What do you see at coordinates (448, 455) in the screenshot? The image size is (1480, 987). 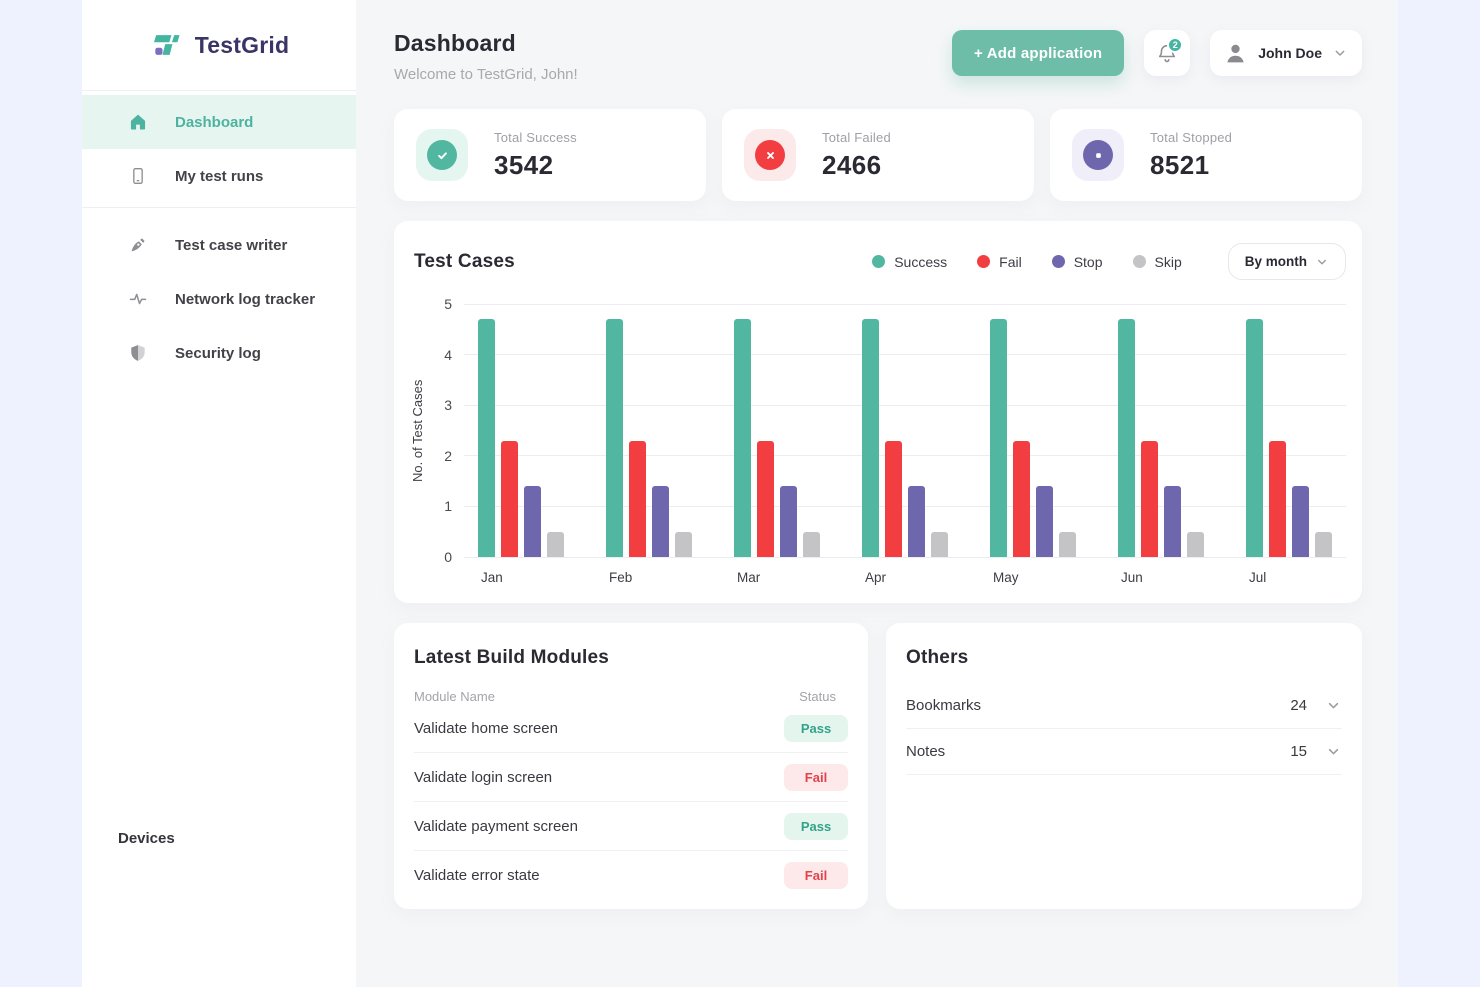 I see `y-tick: 2` at bounding box center [448, 455].